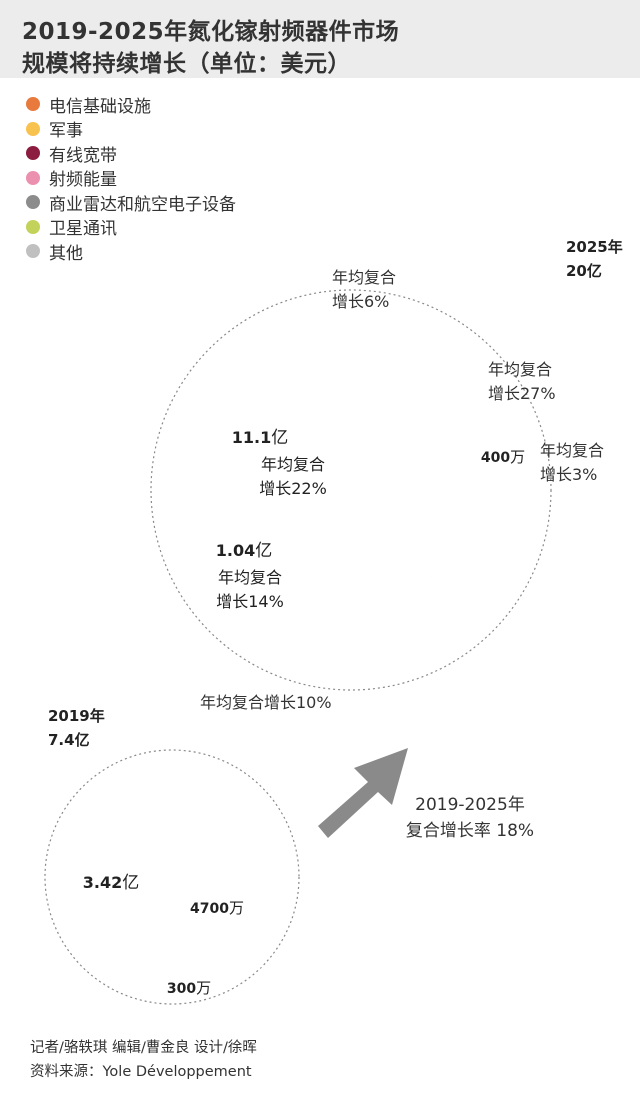 Image resolution: width=640 pixels, height=1093 pixels. Describe the element at coordinates (447, 564) in the screenshot. I see `cagr-label-2025-telecom: 年均复合` at that location.